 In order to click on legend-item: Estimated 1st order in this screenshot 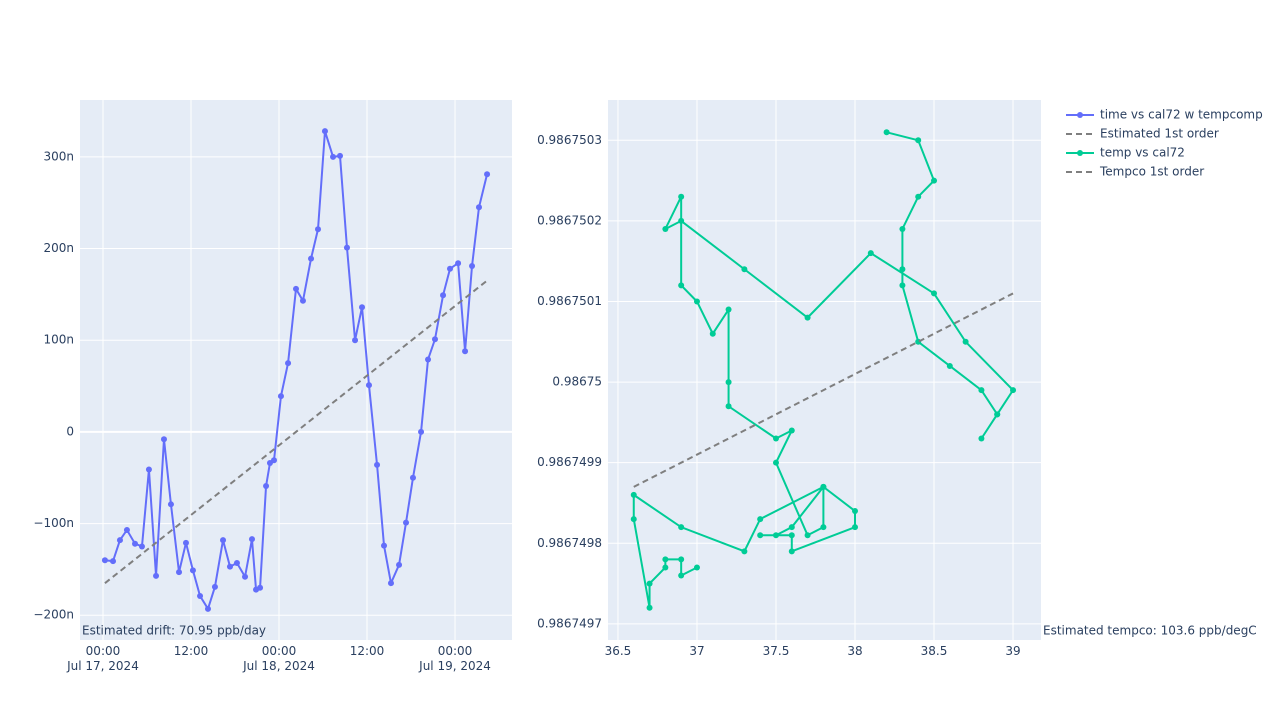, I will do `click(1142, 134)`.